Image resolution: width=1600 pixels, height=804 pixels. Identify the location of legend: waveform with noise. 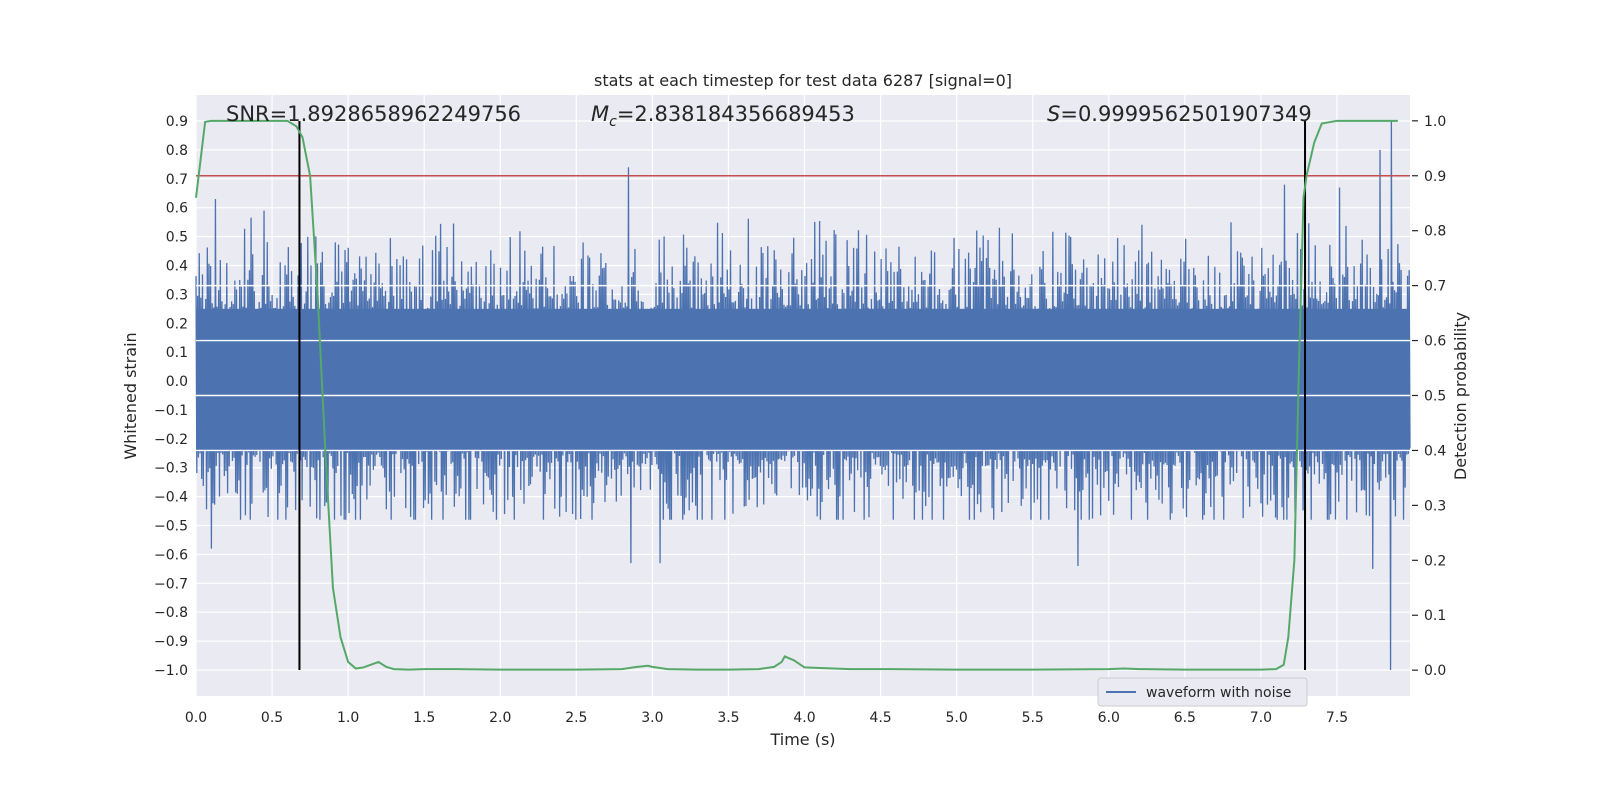
(1202, 692).